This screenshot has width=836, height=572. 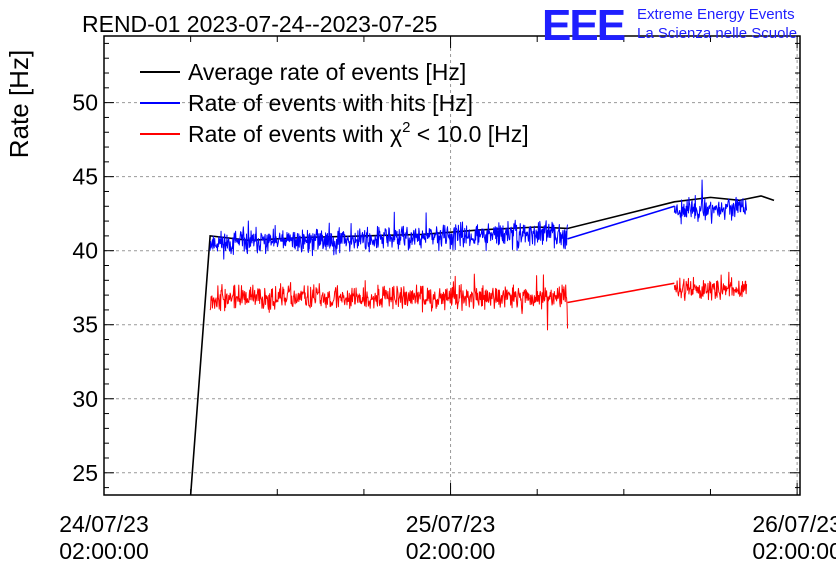 I want to click on x-tick-time-0: 02:00:00, so click(x=104, y=551).